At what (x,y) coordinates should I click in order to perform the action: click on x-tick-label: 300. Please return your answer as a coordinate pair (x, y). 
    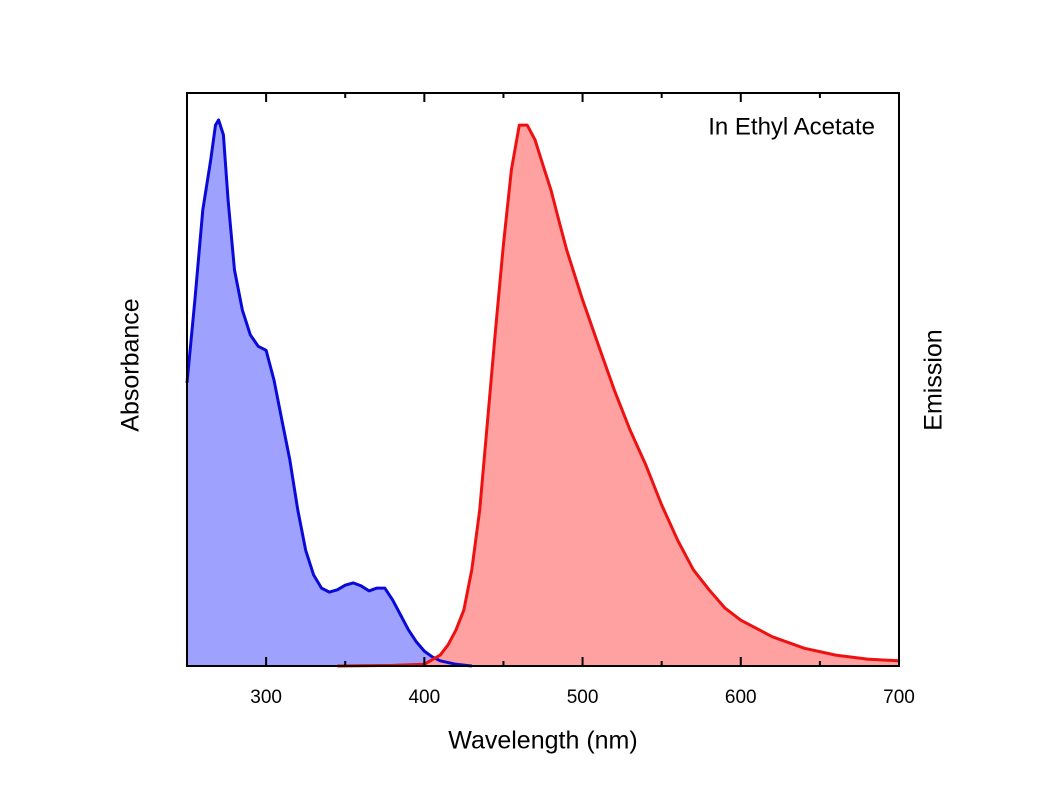
    Looking at the image, I should click on (266, 697).